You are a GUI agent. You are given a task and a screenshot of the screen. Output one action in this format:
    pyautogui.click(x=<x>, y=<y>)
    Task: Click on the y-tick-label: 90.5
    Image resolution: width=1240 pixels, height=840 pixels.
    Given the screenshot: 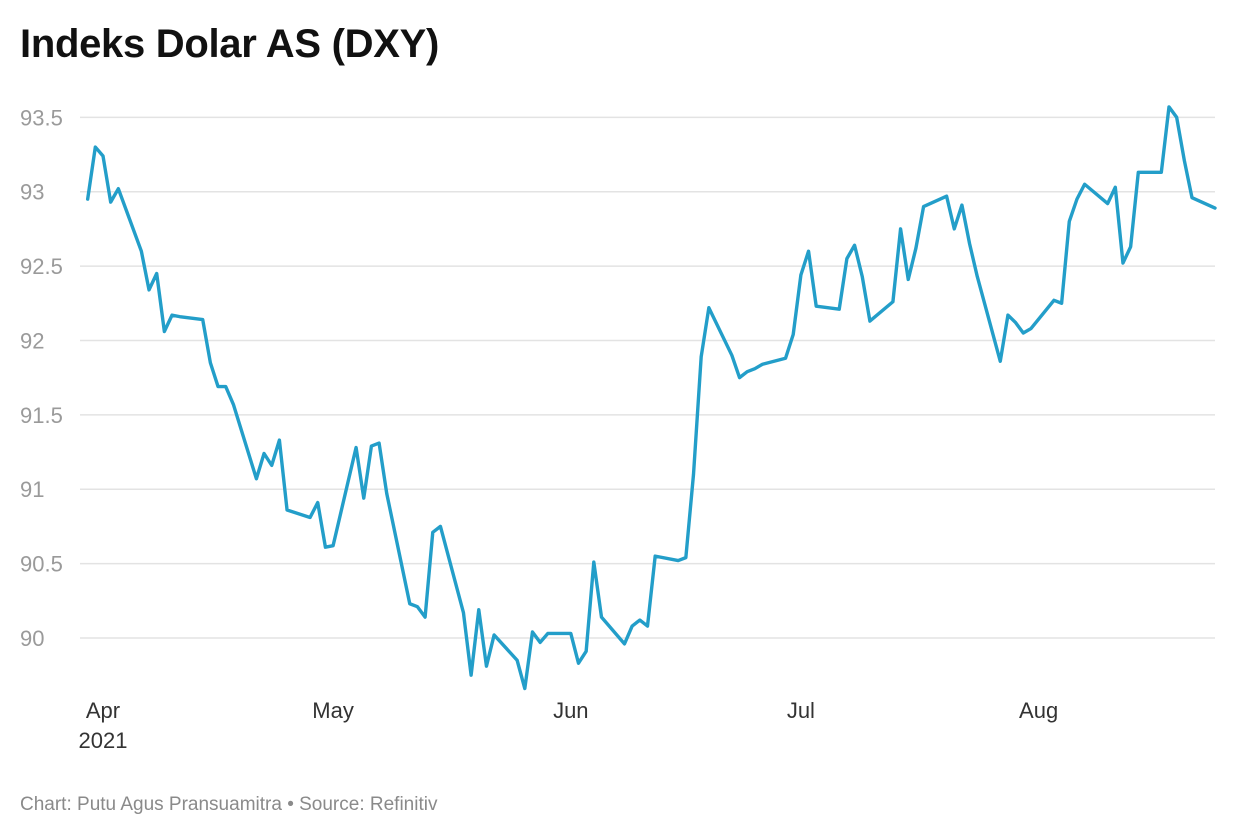 What is the action you would take?
    pyautogui.click(x=41, y=564)
    